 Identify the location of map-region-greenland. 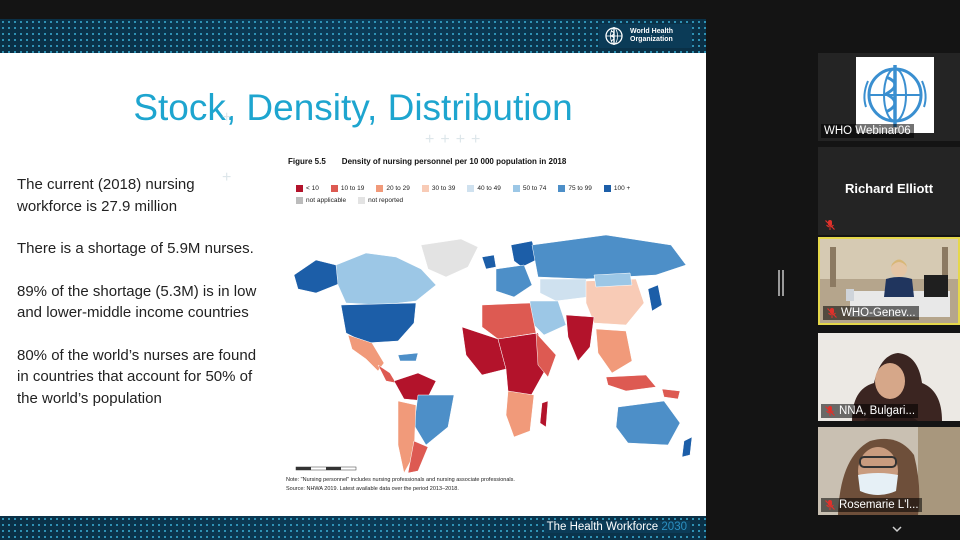
(449, 258).